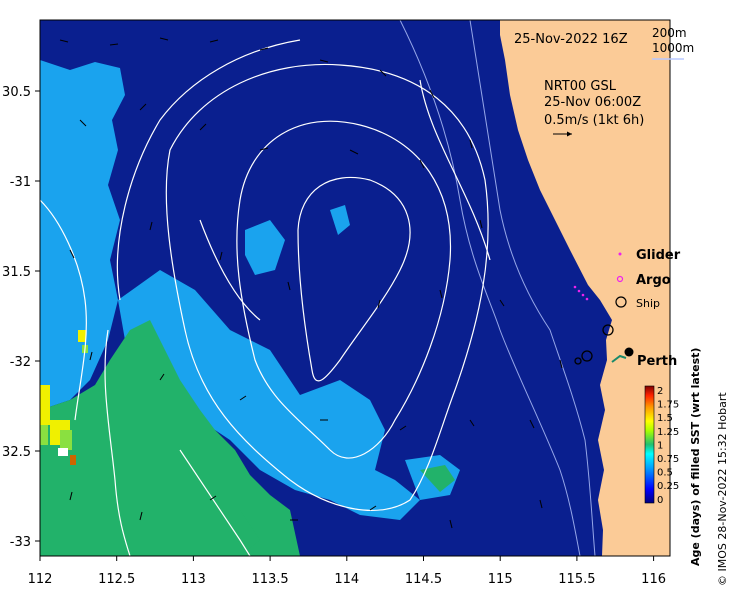  I want to click on sst-yellow-spots, so click(64, 397).